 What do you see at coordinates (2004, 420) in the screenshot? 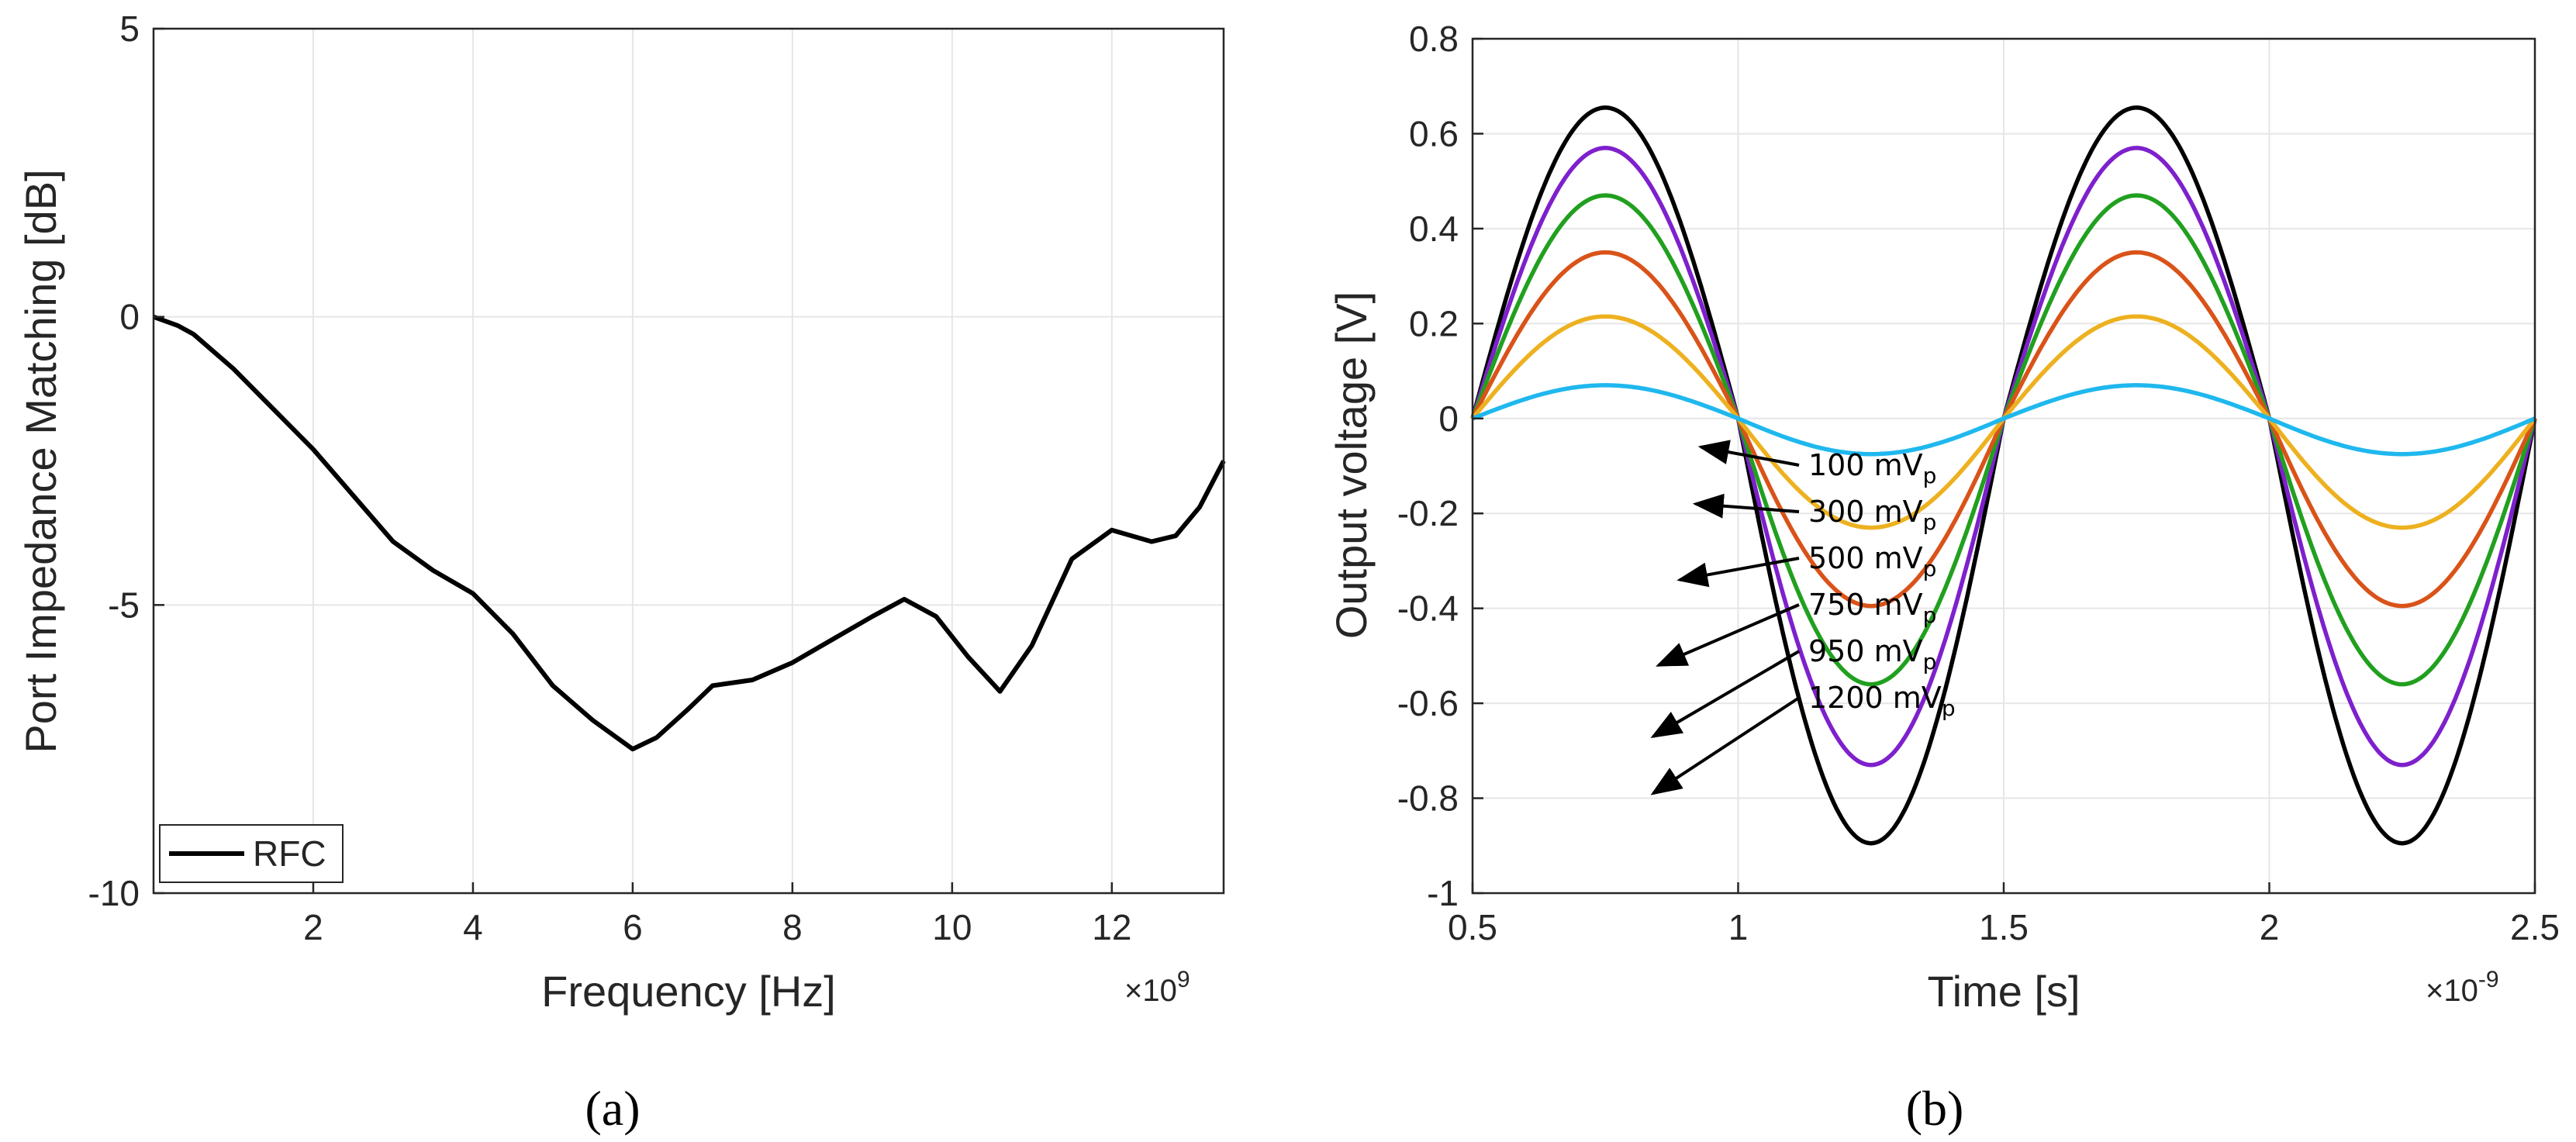
I see `b-series-line` at bounding box center [2004, 420].